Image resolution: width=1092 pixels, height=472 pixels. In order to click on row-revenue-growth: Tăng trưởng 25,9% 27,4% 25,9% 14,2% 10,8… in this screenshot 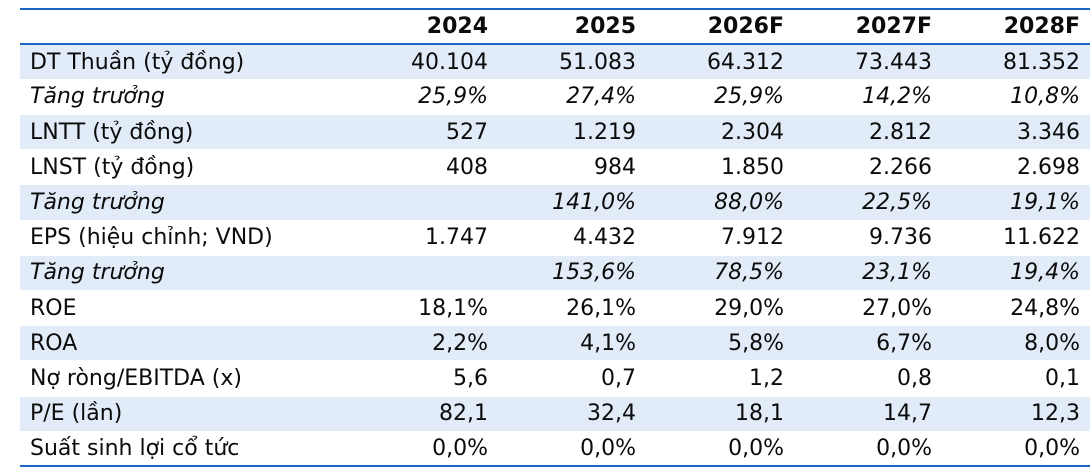, I will do `click(555, 97)`.